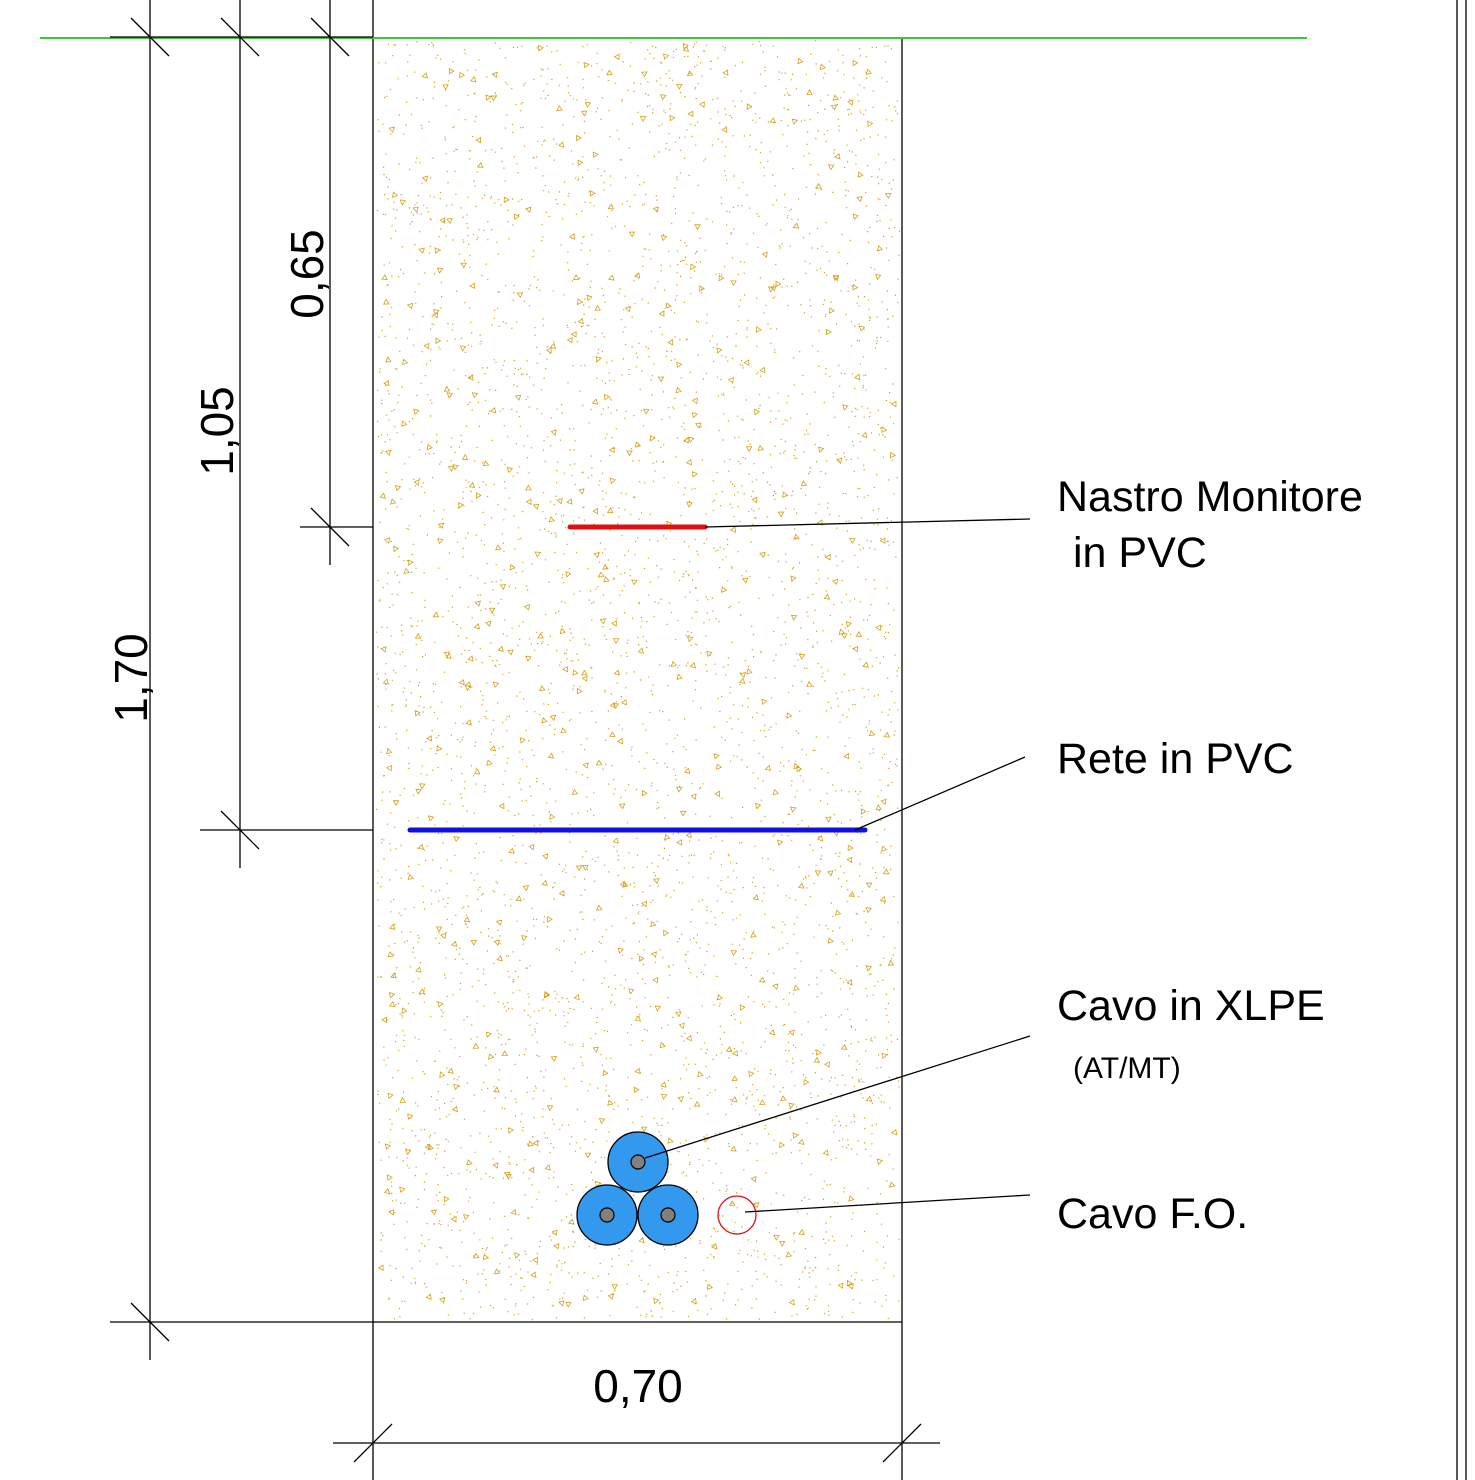  I want to click on dim-label-trench-width: 0,70, so click(638, 1386).